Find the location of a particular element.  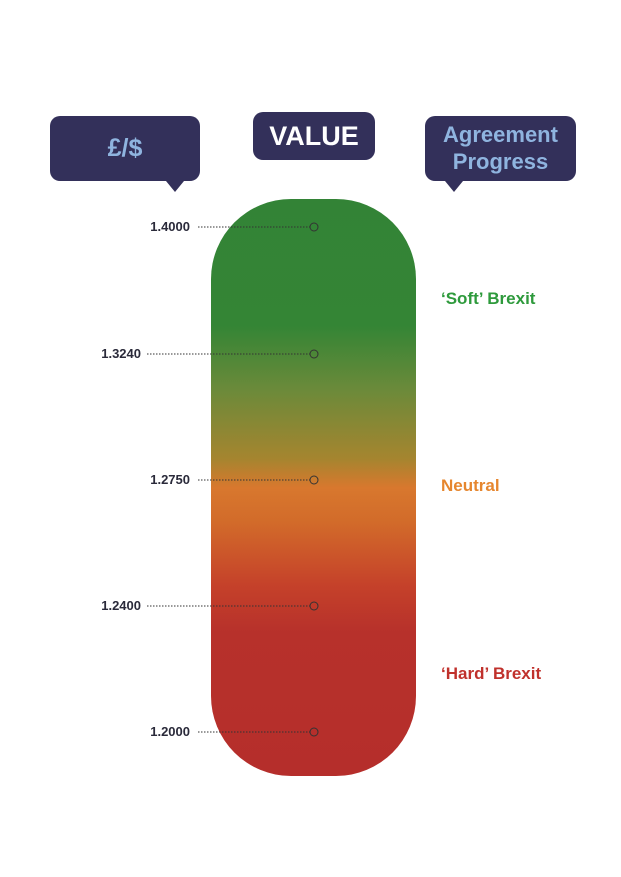

tick-label-2: 1.3240 is located at coordinates (121, 353).